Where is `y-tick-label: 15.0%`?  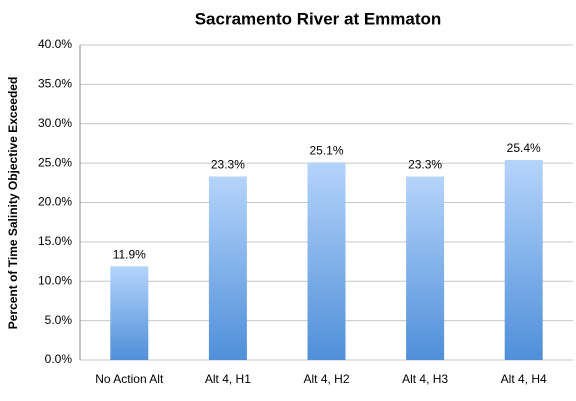 y-tick-label: 15.0% is located at coordinates (55, 241).